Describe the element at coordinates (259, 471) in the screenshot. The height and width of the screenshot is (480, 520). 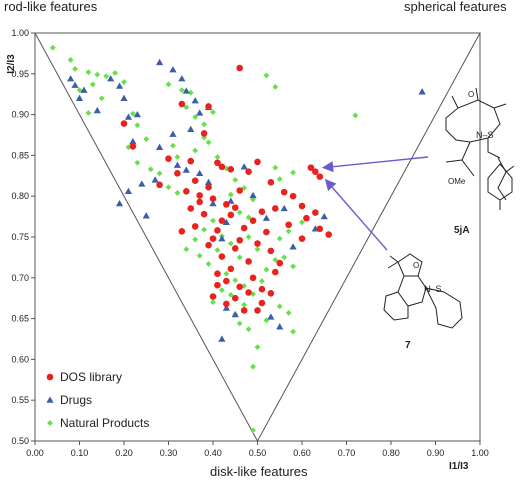
I see `disk-like-label: disk-like features` at that location.